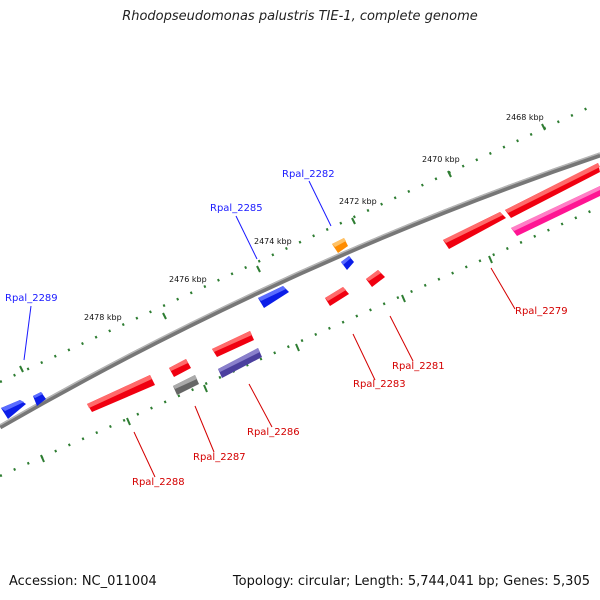  What do you see at coordinates (347, 263) in the screenshot?
I see `gene-rpal-2282-blue` at bounding box center [347, 263].